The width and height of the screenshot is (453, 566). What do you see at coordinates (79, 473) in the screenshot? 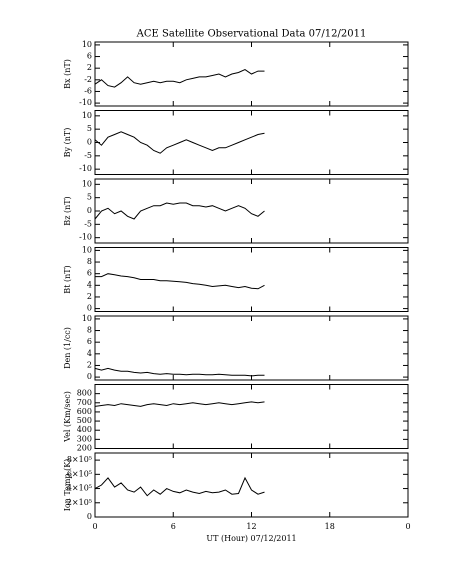
I see `y-tick-label: 6×10⁵` at bounding box center [79, 473].